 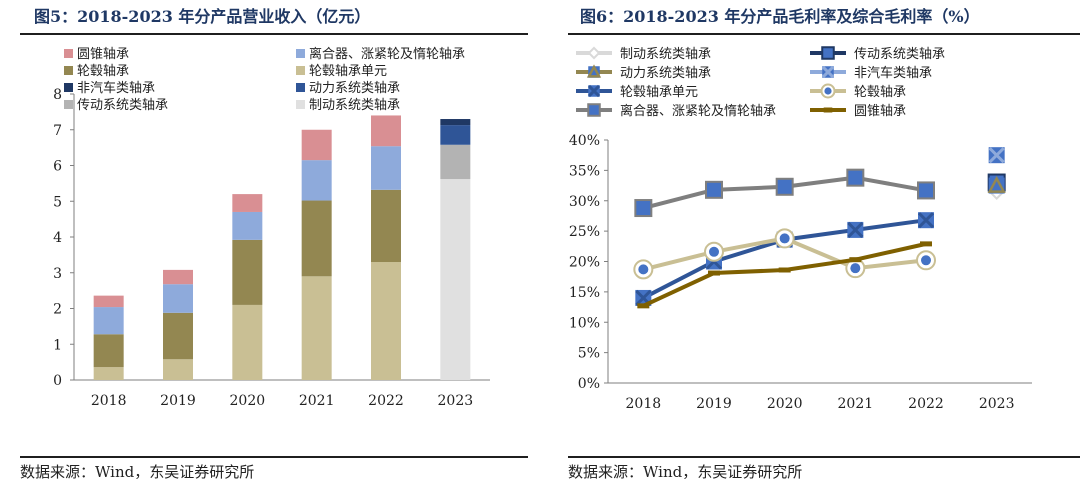 I want to click on legend-item-7: 圆锥轴承, so click(x=858, y=111).